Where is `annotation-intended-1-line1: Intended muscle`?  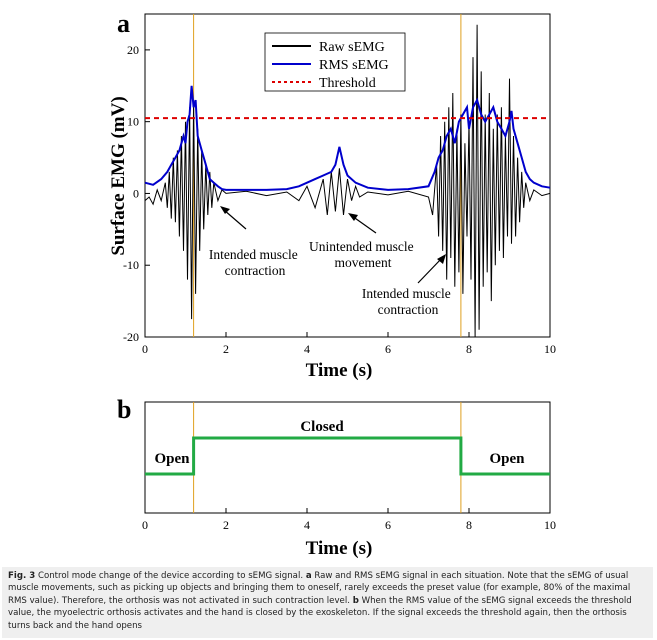 annotation-intended-1-line1: Intended muscle is located at coordinates (253, 254).